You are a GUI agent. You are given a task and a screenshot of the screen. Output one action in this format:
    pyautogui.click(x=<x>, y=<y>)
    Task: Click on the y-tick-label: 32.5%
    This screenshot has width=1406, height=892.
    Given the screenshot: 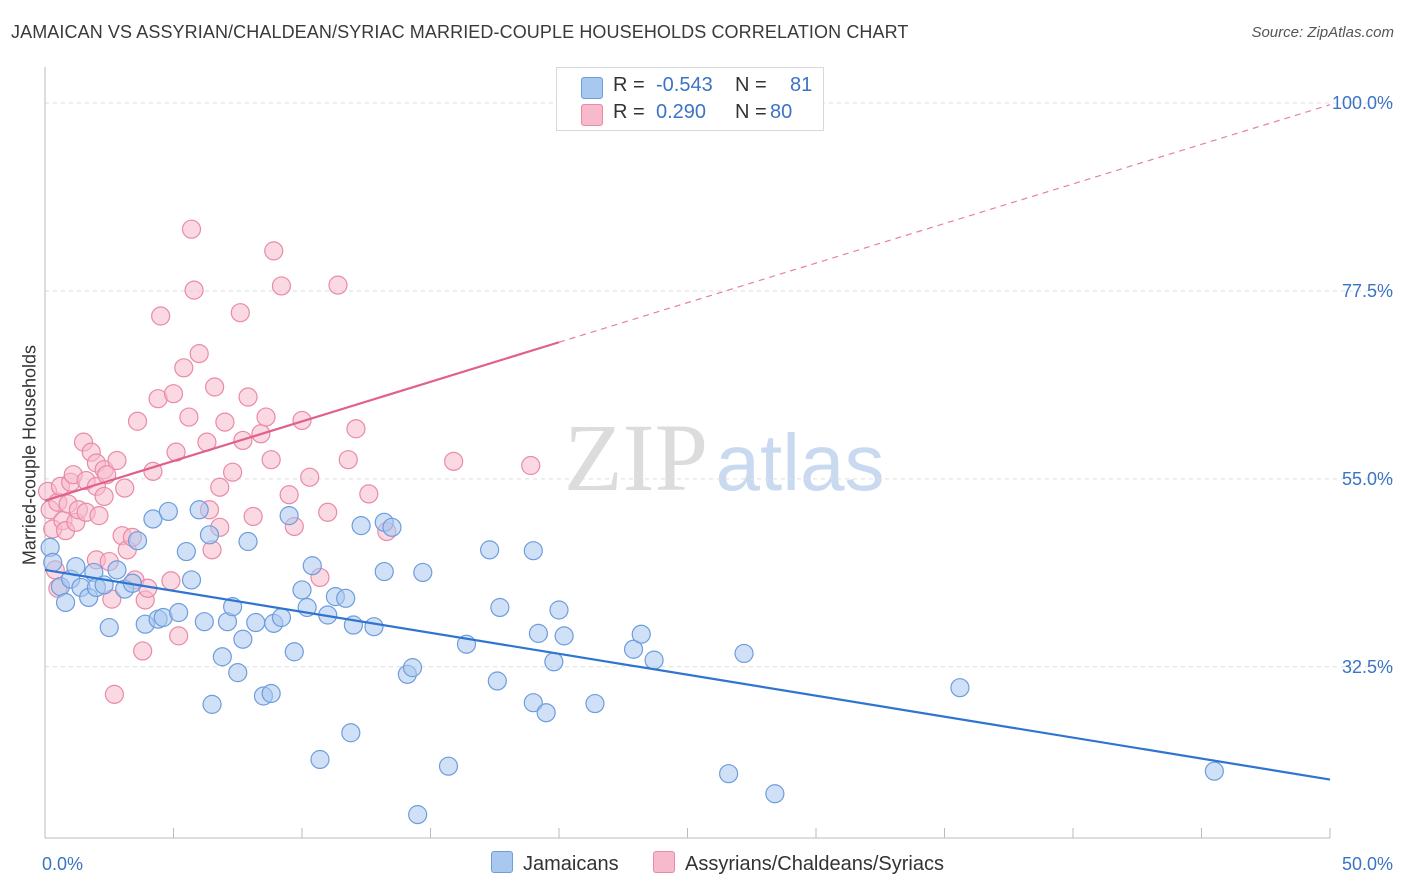 What is the action you would take?
    pyautogui.click(x=1367, y=667)
    